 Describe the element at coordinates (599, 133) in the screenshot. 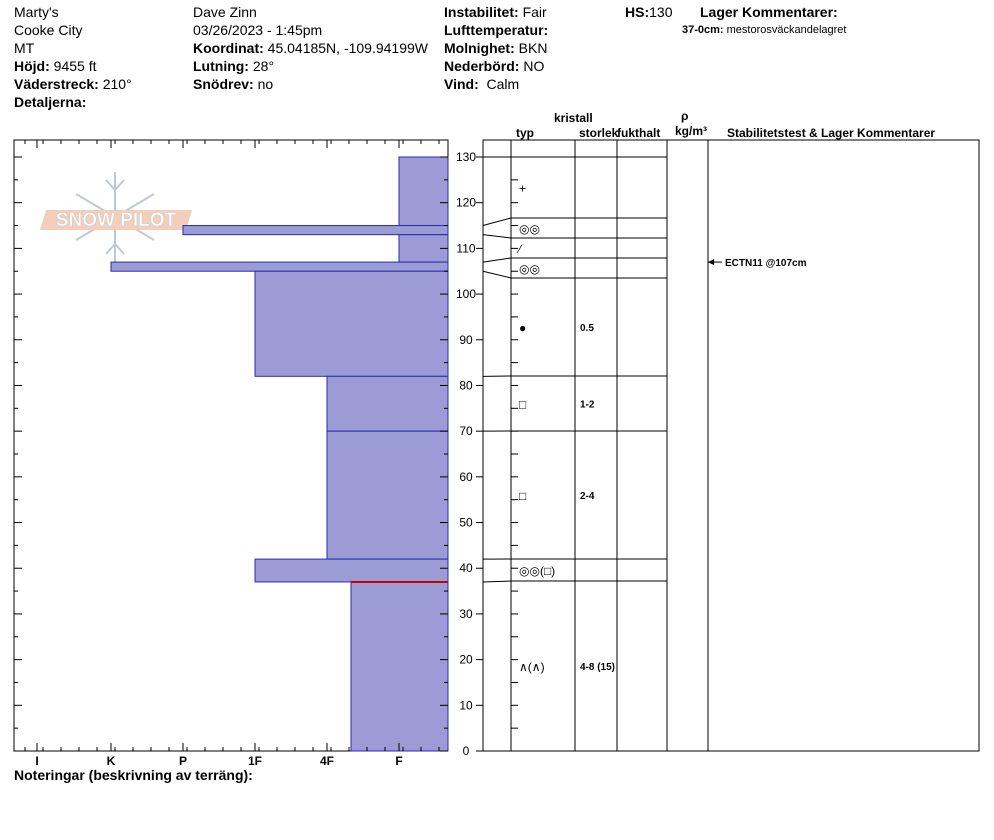

I see `col-size-header: storlek` at that location.